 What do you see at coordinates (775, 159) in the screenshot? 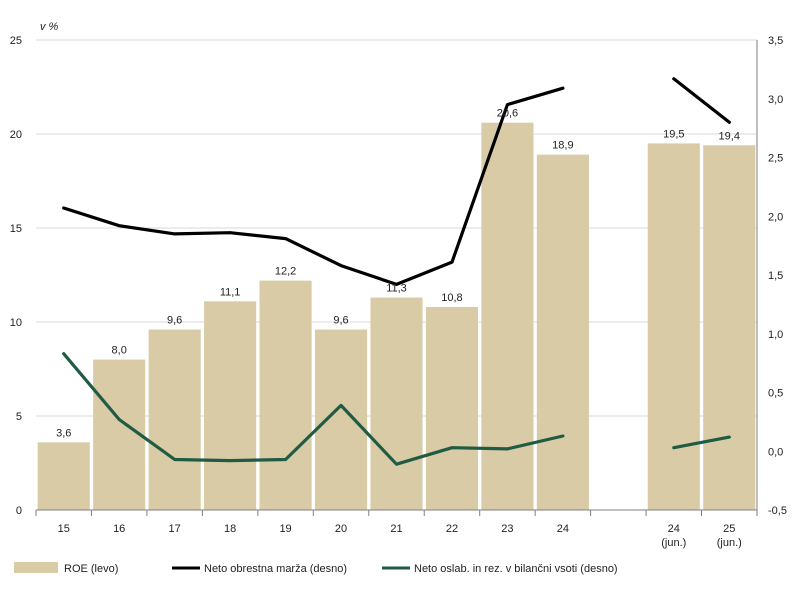
I see `right-axis-tick-label: 2,5` at bounding box center [775, 159].